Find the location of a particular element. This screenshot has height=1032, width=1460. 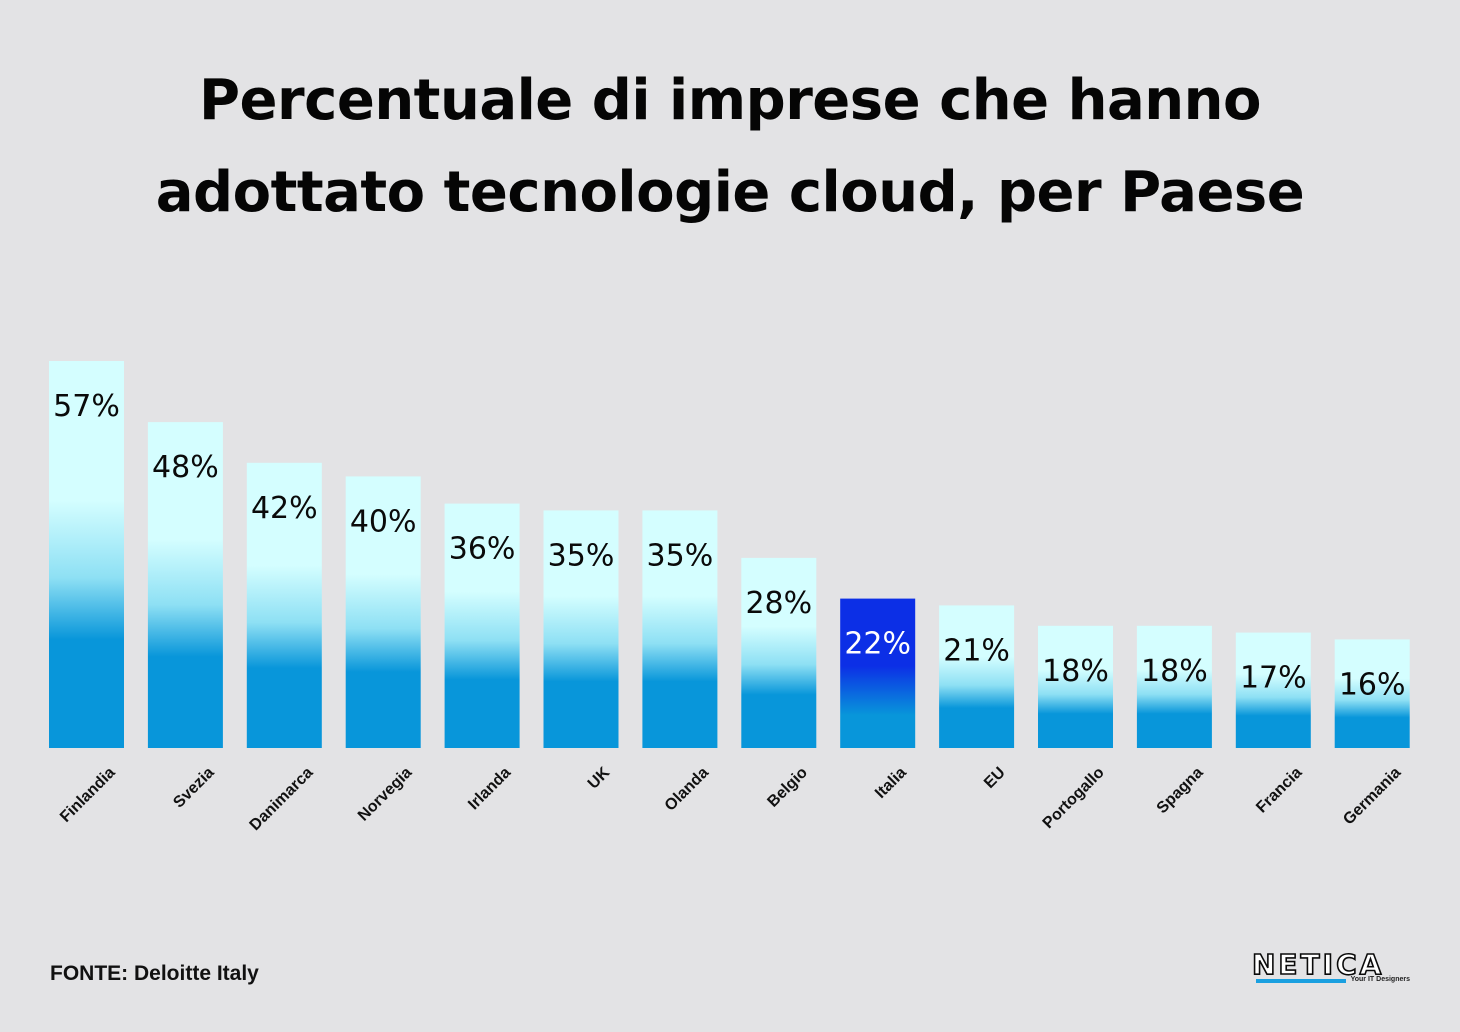

value-label-portogallo: 18% is located at coordinates (1075, 671).